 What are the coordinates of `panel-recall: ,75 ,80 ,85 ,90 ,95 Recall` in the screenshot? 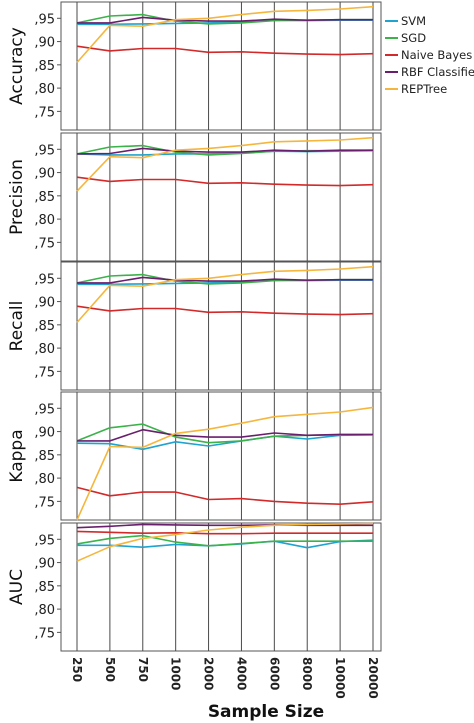 It's located at (194, 326).